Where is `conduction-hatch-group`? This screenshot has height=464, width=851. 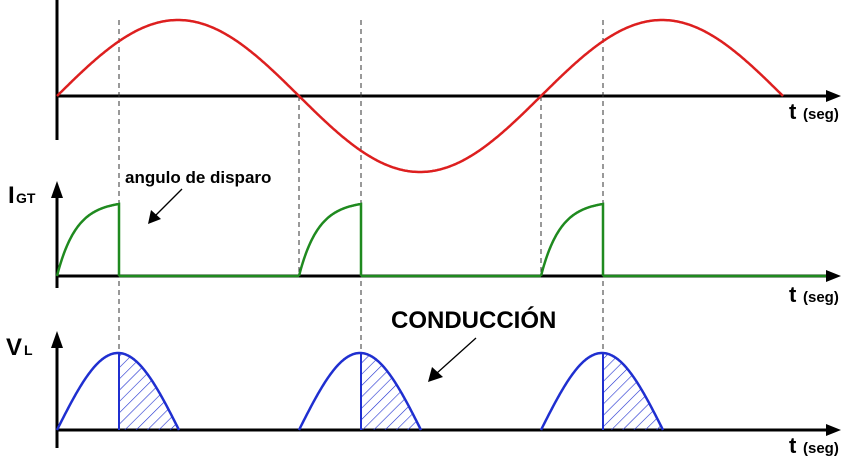
conduction-hatch-group is located at coordinates (391, 391).